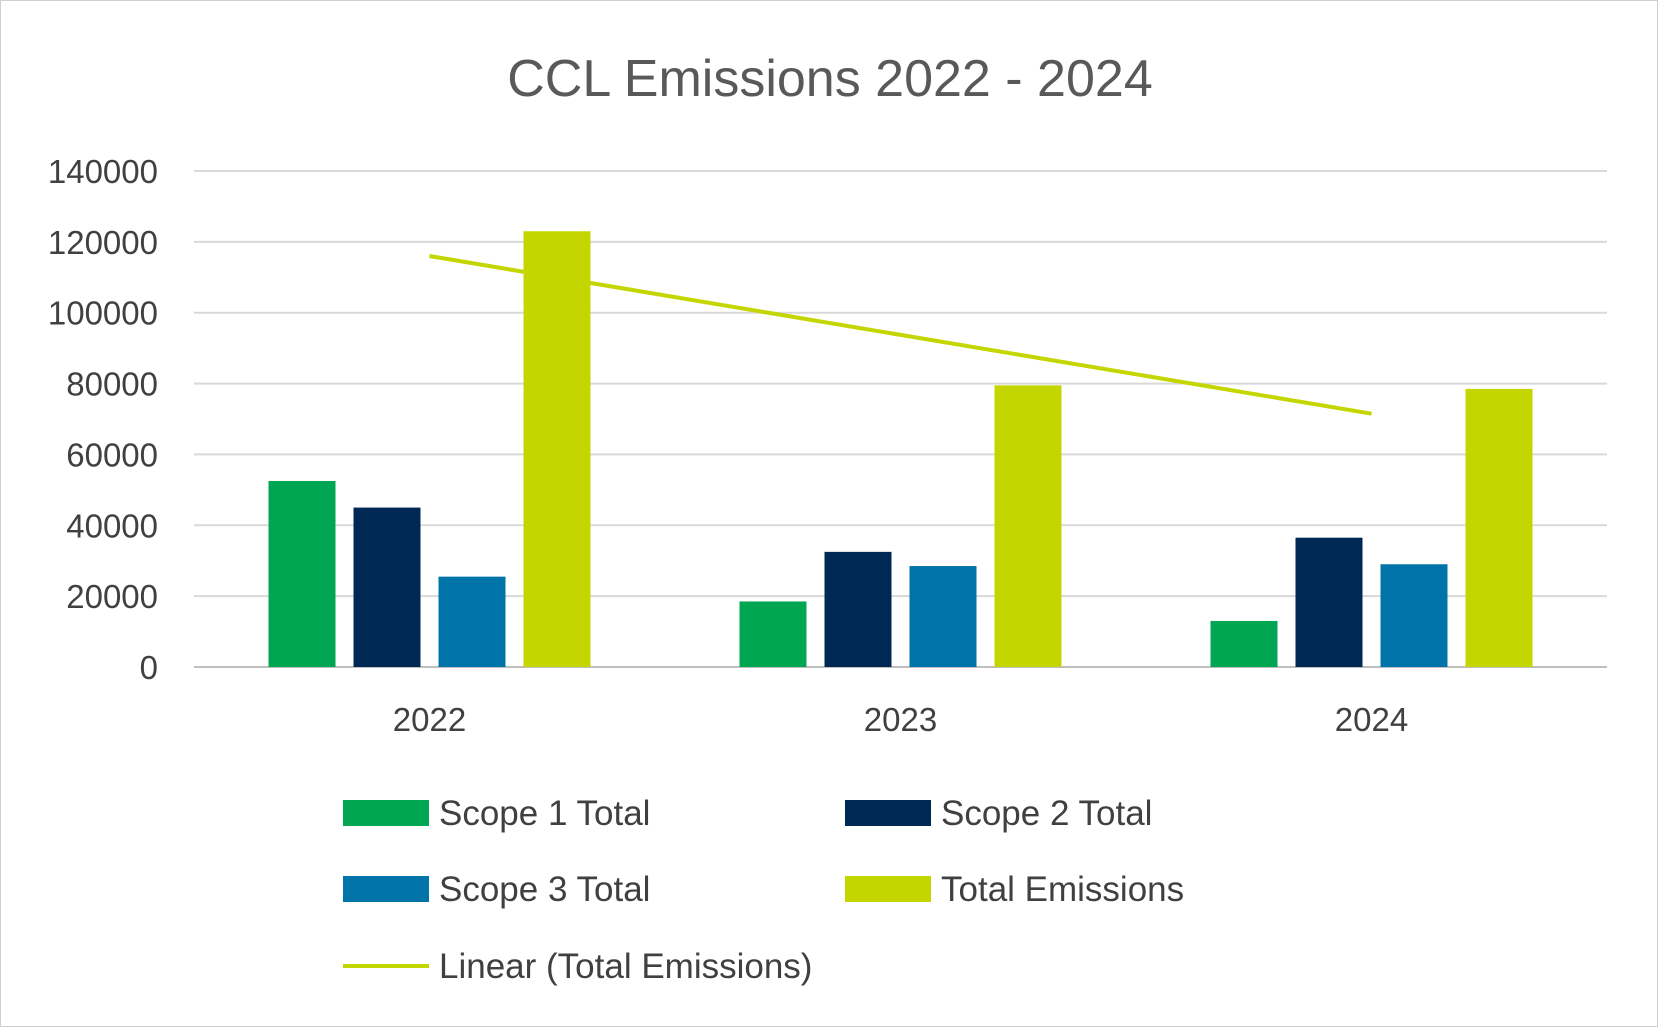 The width and height of the screenshot is (1658, 1028). What do you see at coordinates (149, 667) in the screenshot?
I see `y-tick-label: 0` at bounding box center [149, 667].